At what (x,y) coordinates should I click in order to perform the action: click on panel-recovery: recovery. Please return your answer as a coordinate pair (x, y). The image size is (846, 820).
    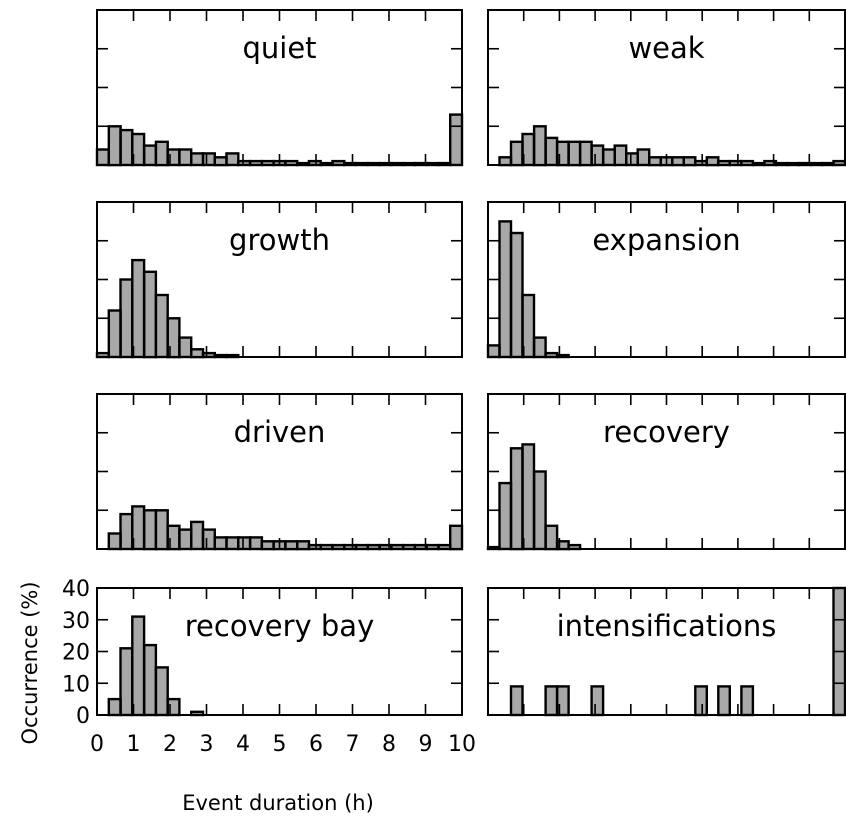
    Looking at the image, I should click on (666, 472).